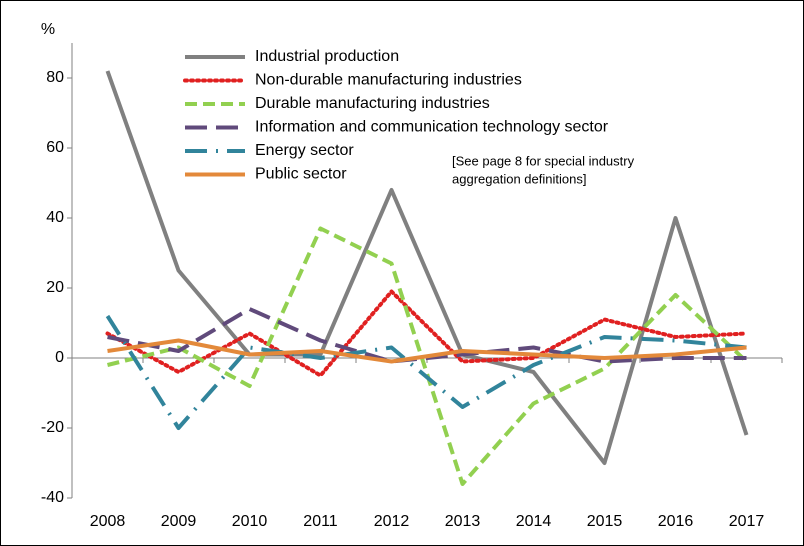  What do you see at coordinates (320, 521) in the screenshot?
I see `x-tick-label: 2011` at bounding box center [320, 521].